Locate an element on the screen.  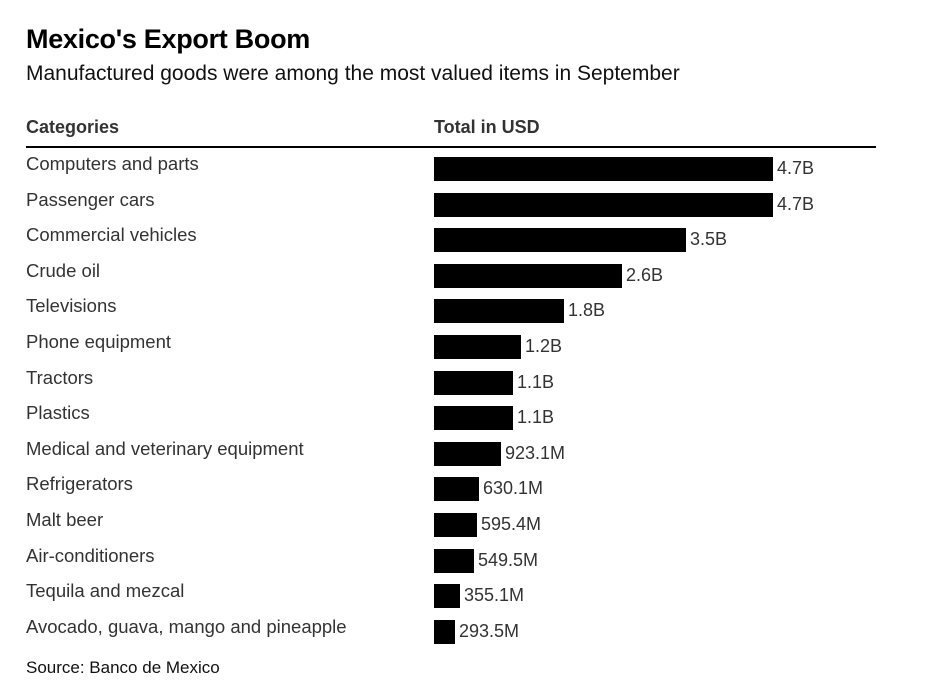
table-row: Computers and parts 4.7B is located at coordinates (469, 166).